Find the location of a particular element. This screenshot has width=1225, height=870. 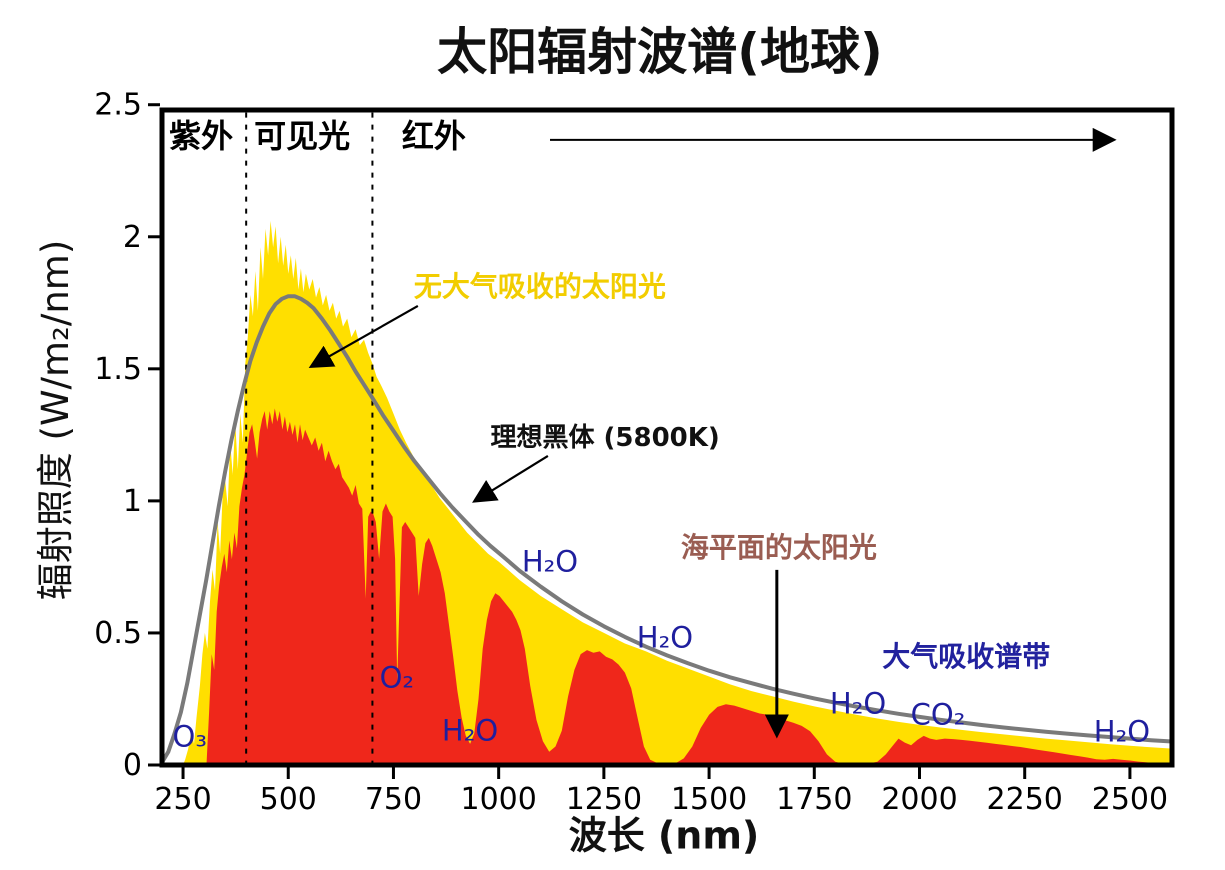

label-am0-sunlight: 无大气吸收的太阳光 is located at coordinates (539, 286).